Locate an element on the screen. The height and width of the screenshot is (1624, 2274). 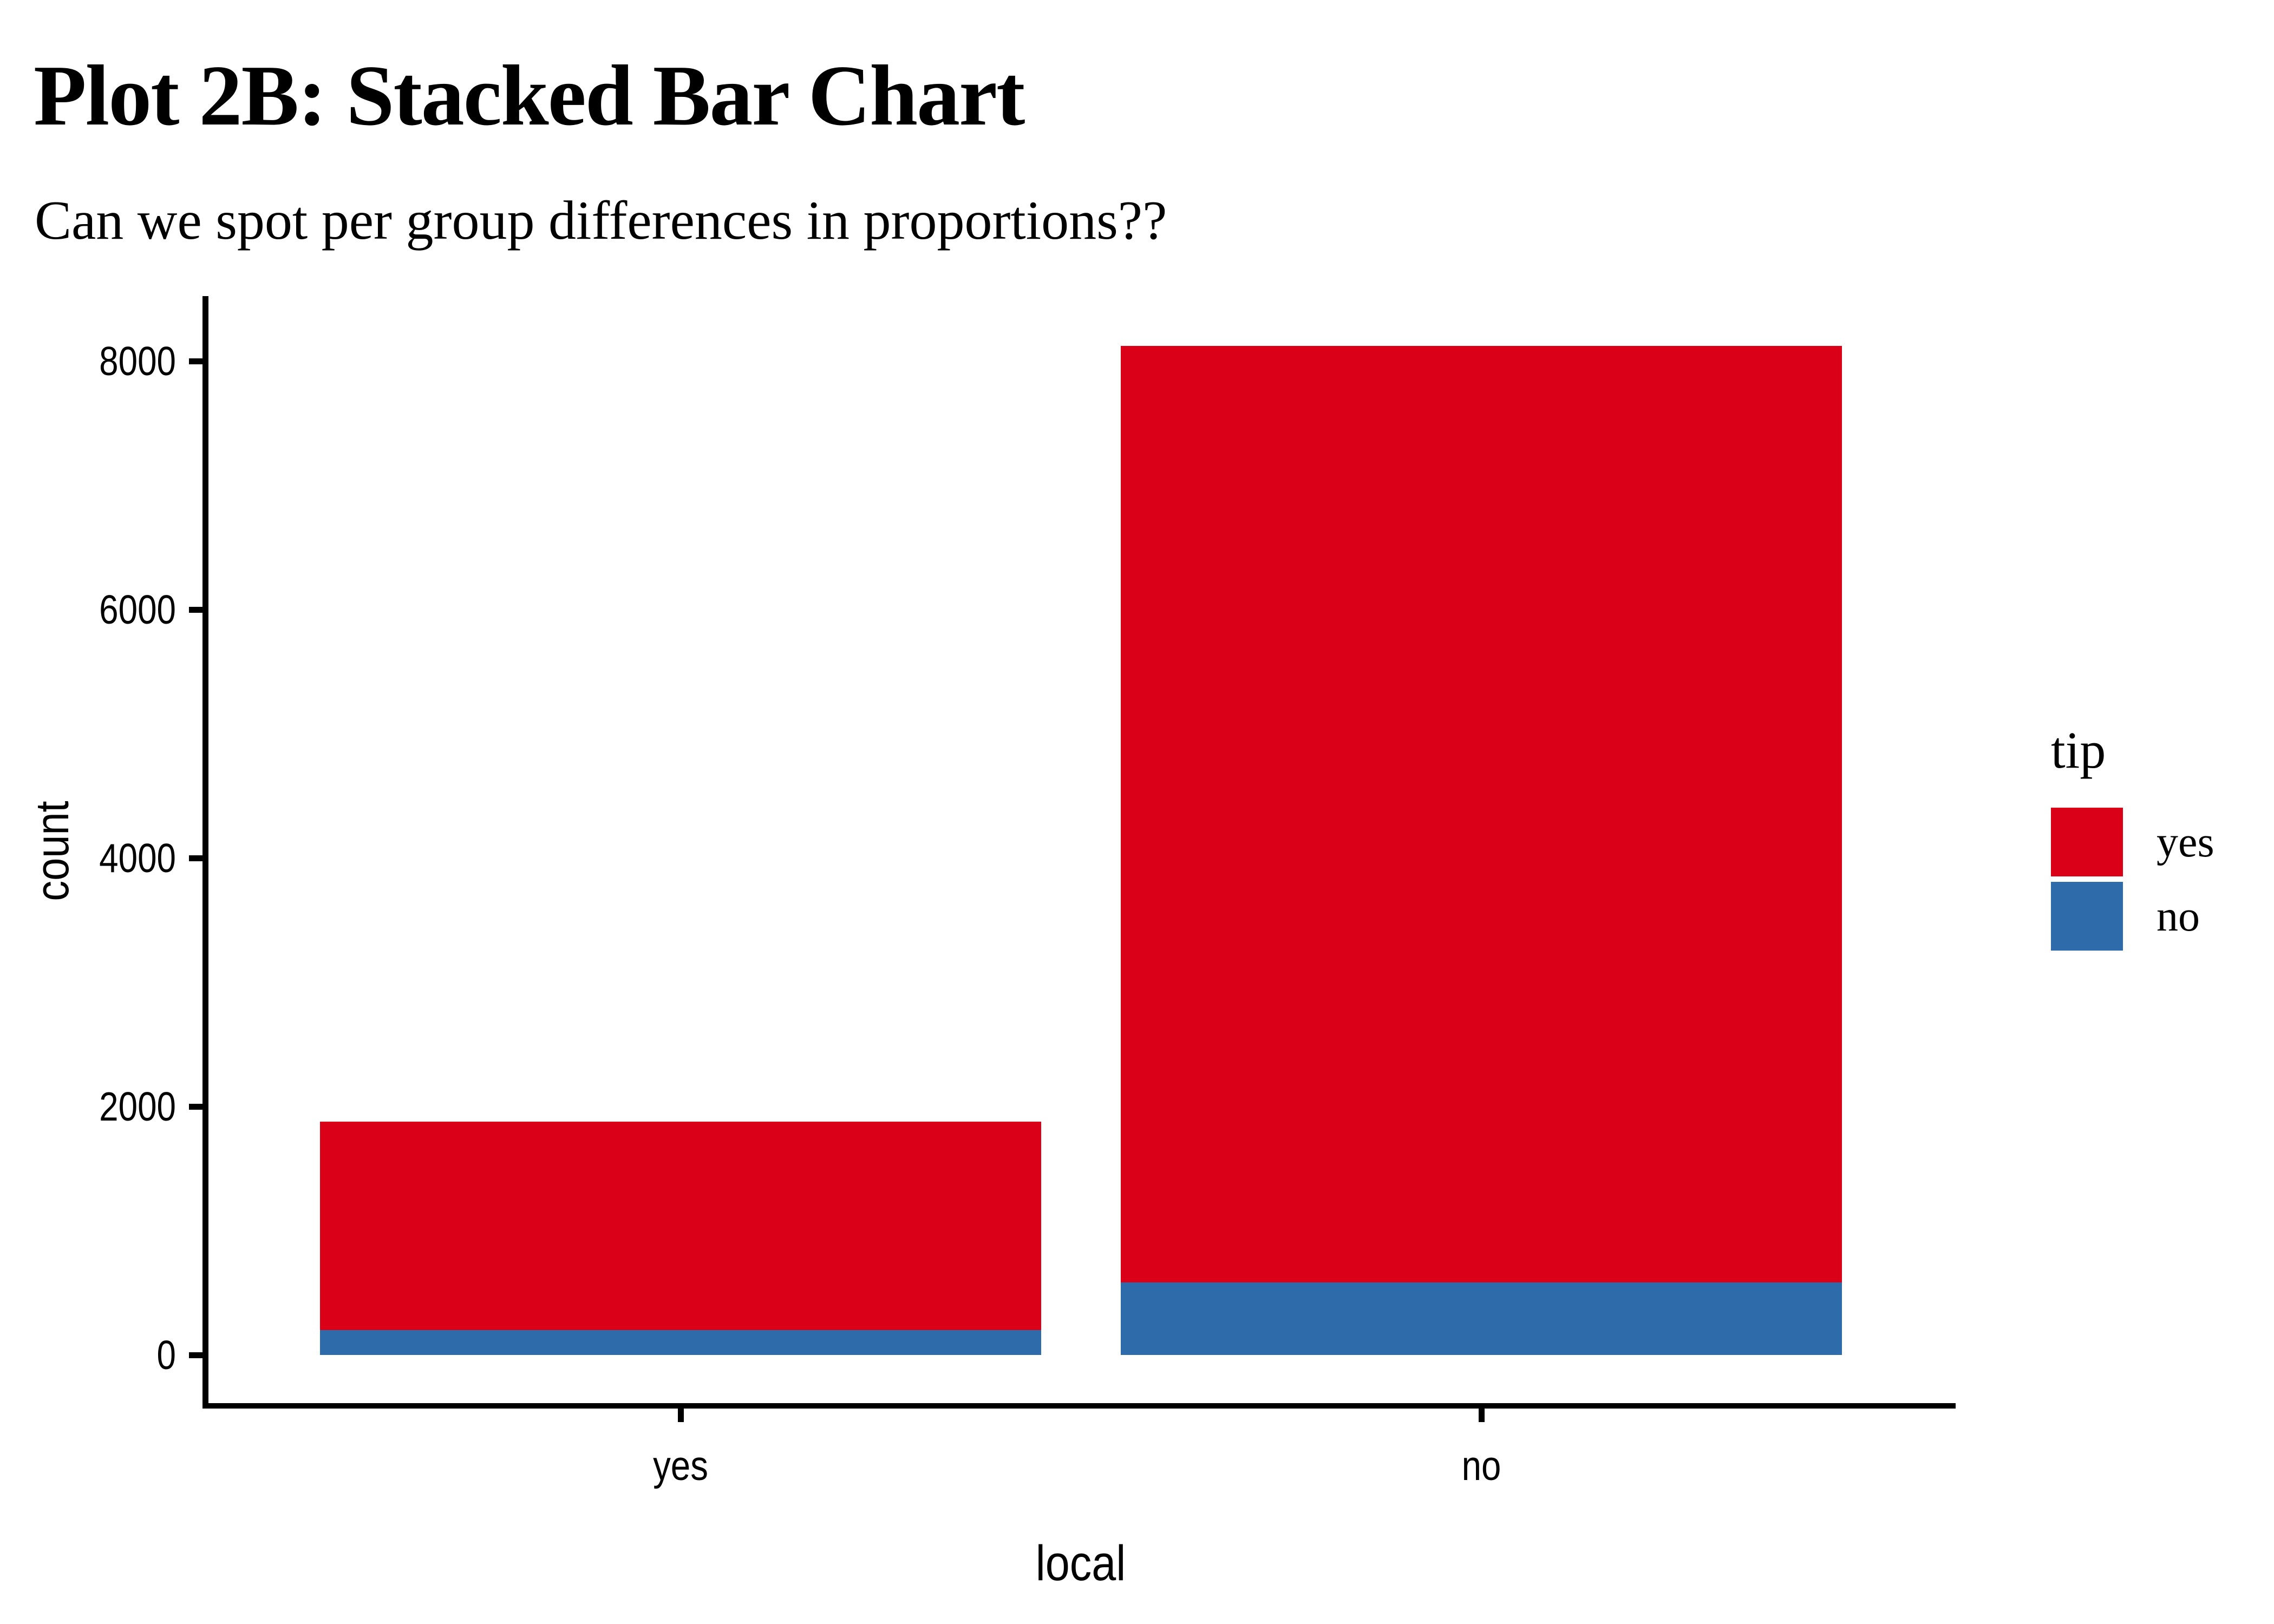
x-axis-line is located at coordinates (1079, 1406).